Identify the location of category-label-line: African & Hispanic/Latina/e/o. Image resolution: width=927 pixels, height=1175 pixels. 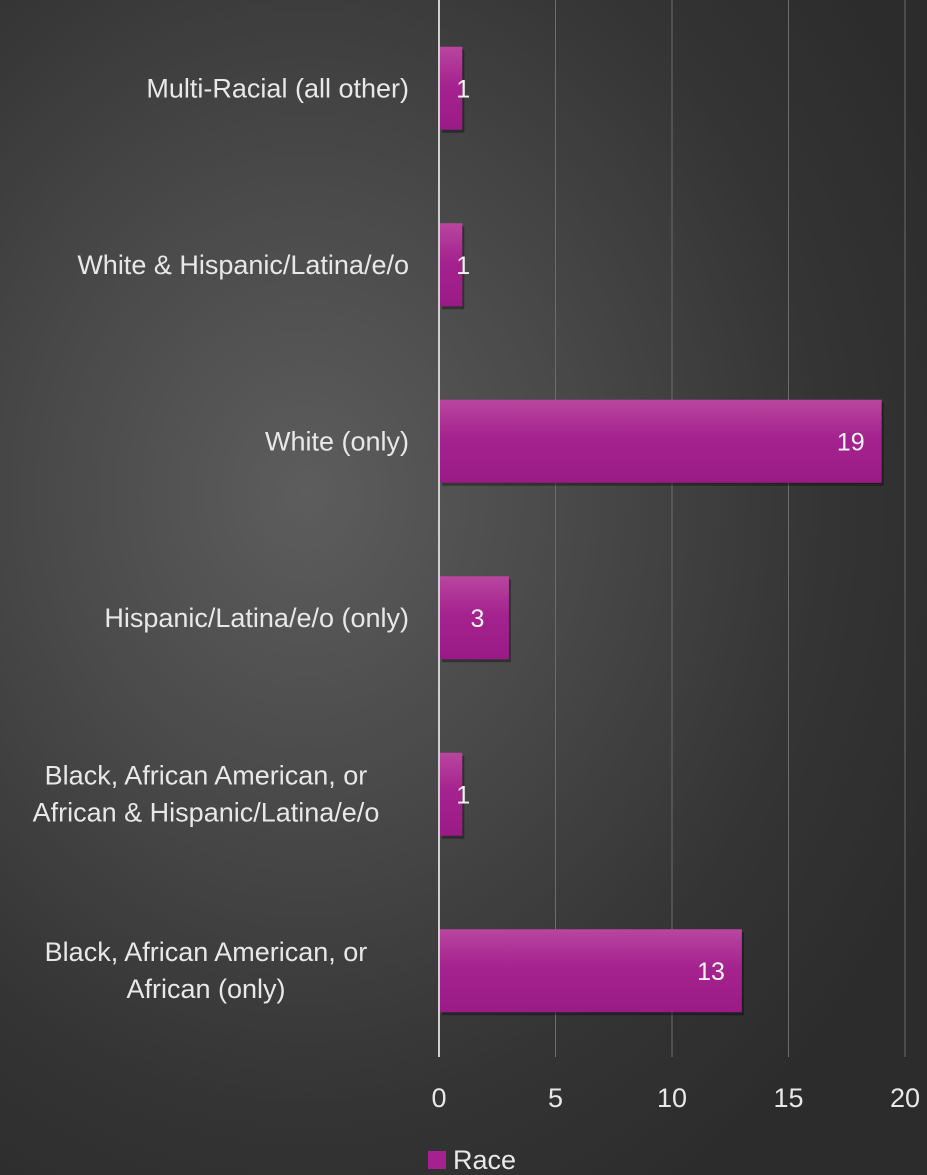
(206, 812).